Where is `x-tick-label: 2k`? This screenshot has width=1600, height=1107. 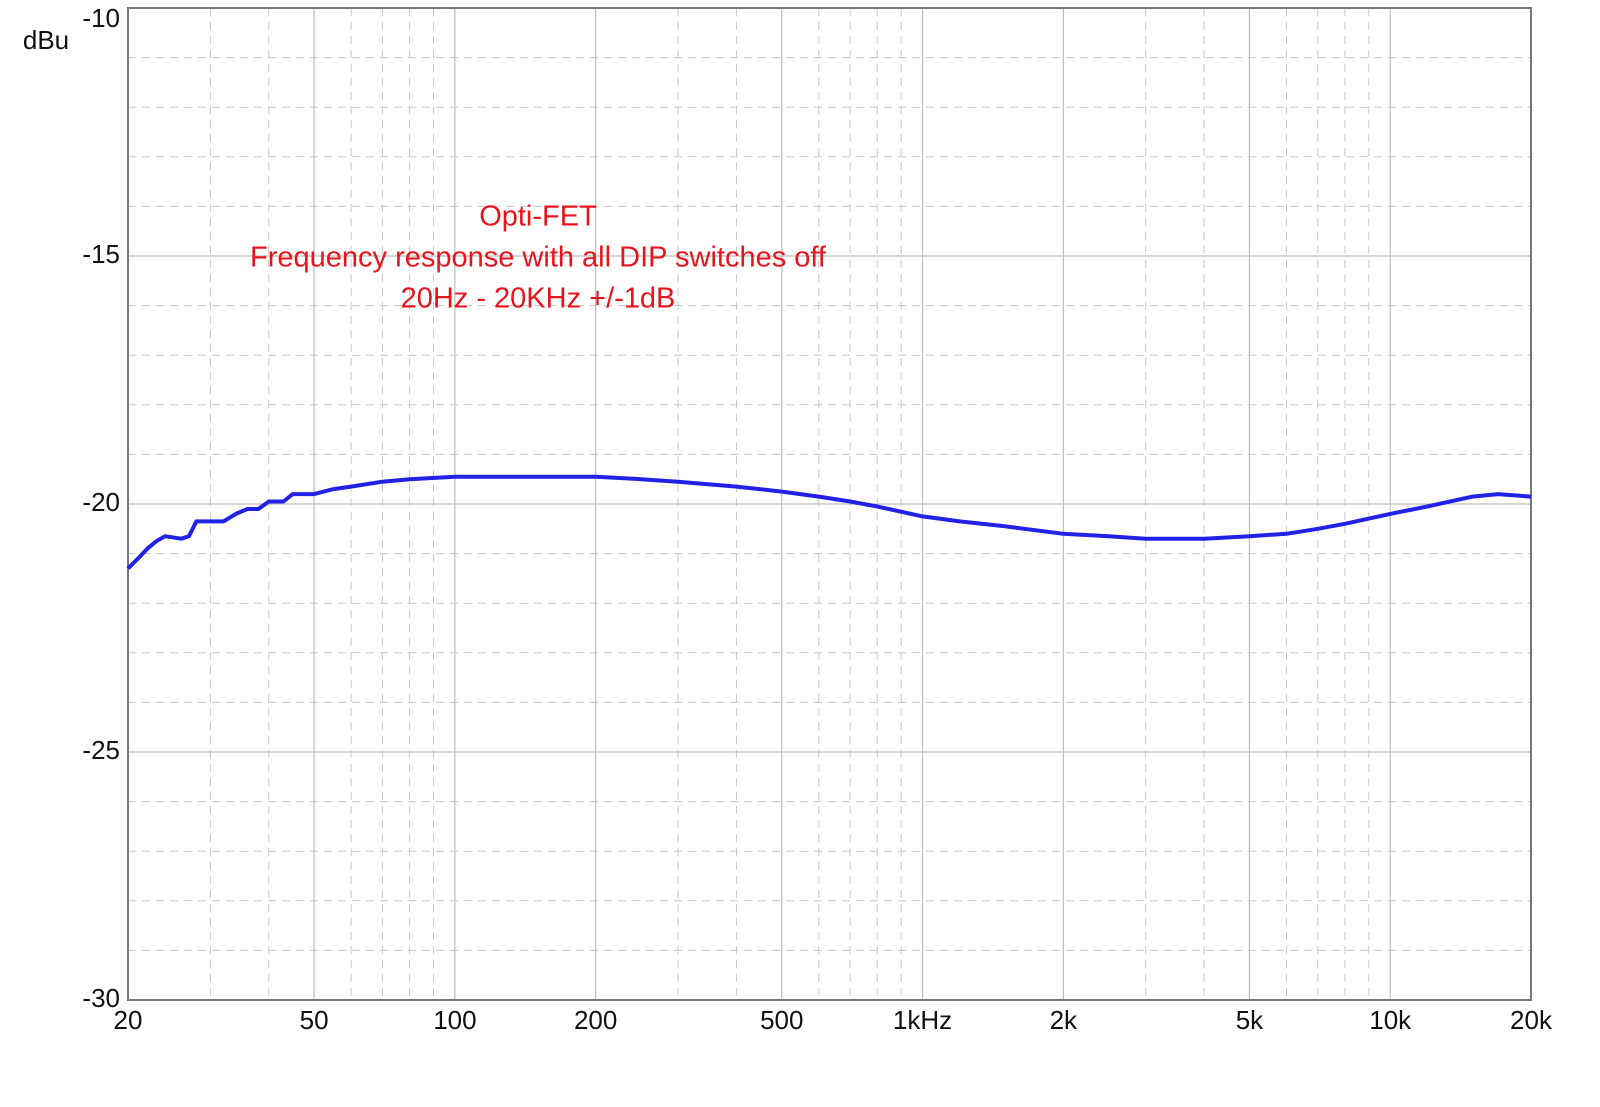
x-tick-label: 2k is located at coordinates (1064, 1020).